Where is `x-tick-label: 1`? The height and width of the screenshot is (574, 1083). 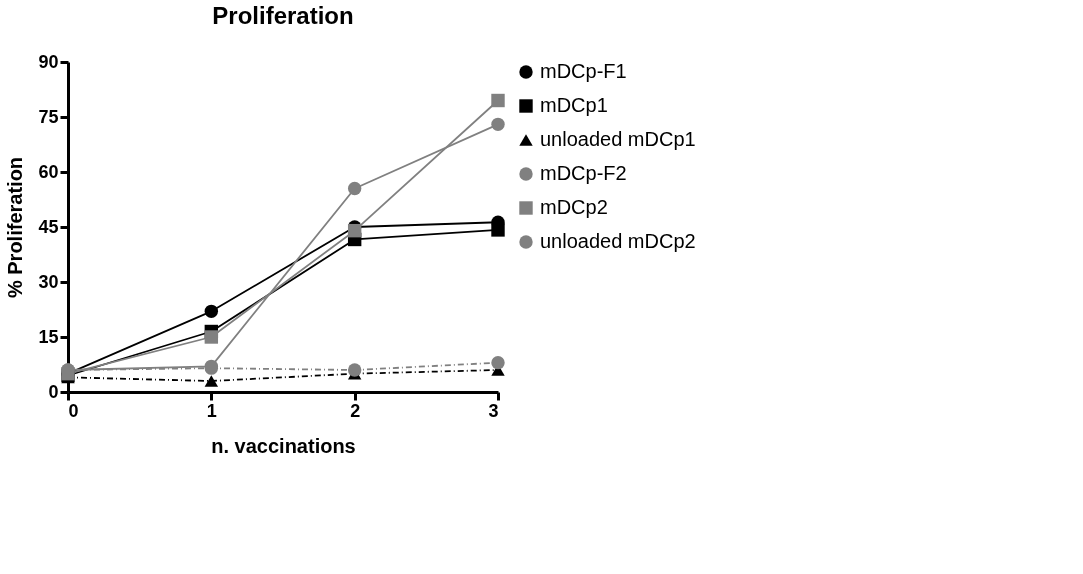 x-tick-label: 1 is located at coordinates (211, 410).